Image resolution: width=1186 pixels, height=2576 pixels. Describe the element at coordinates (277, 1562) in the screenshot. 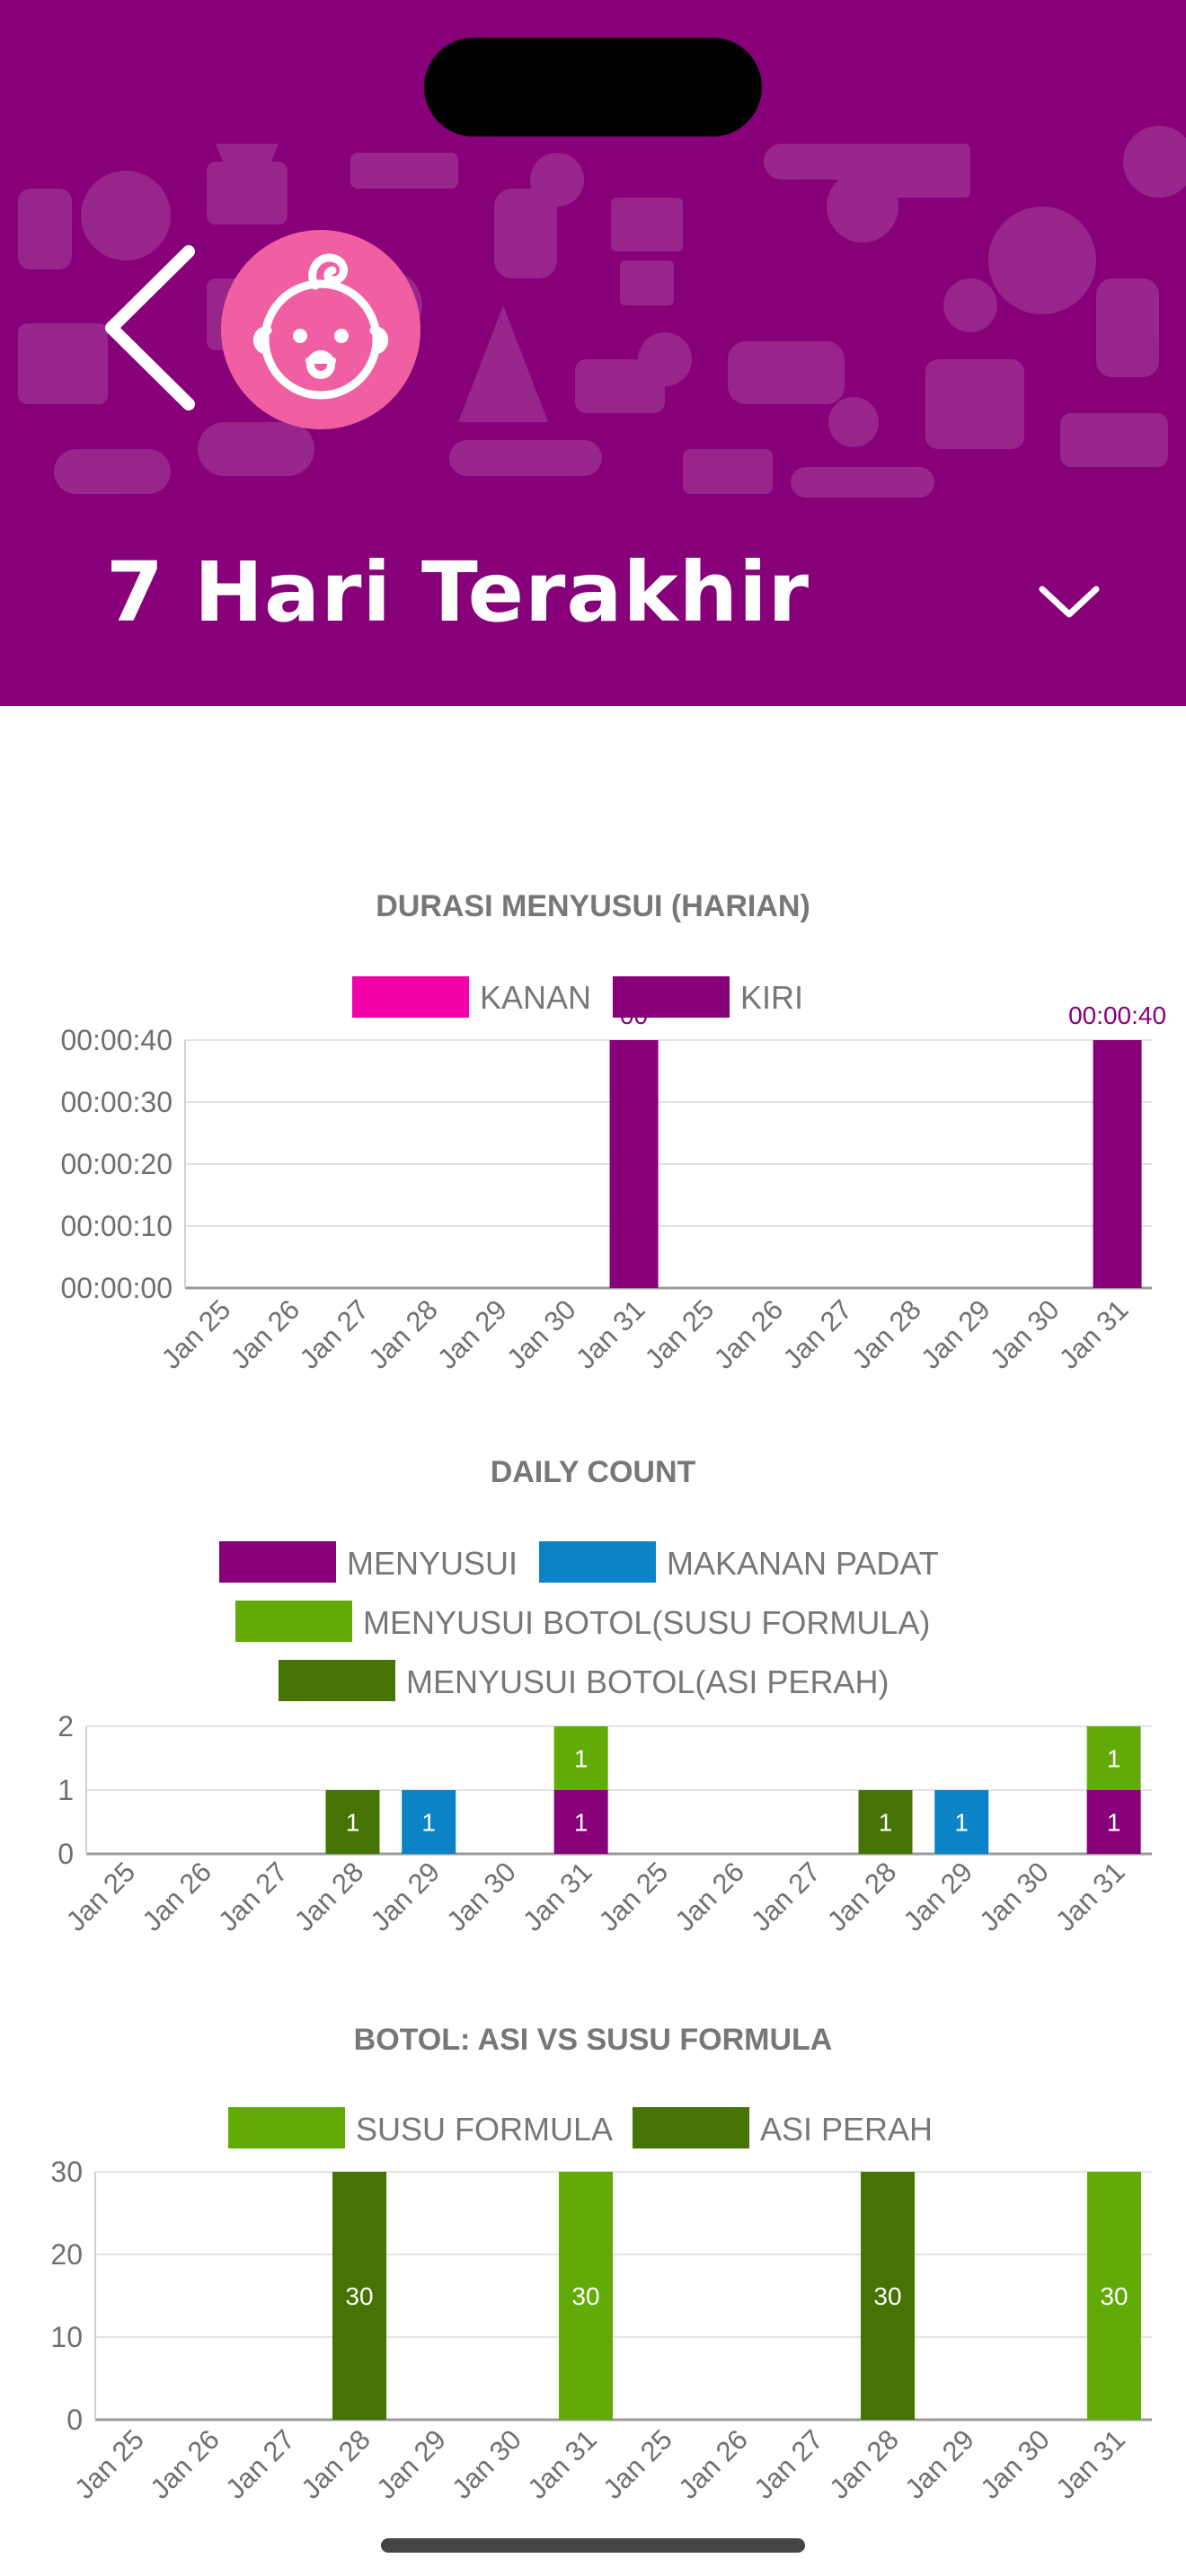

I see `legend-swatch-menyusui` at that location.